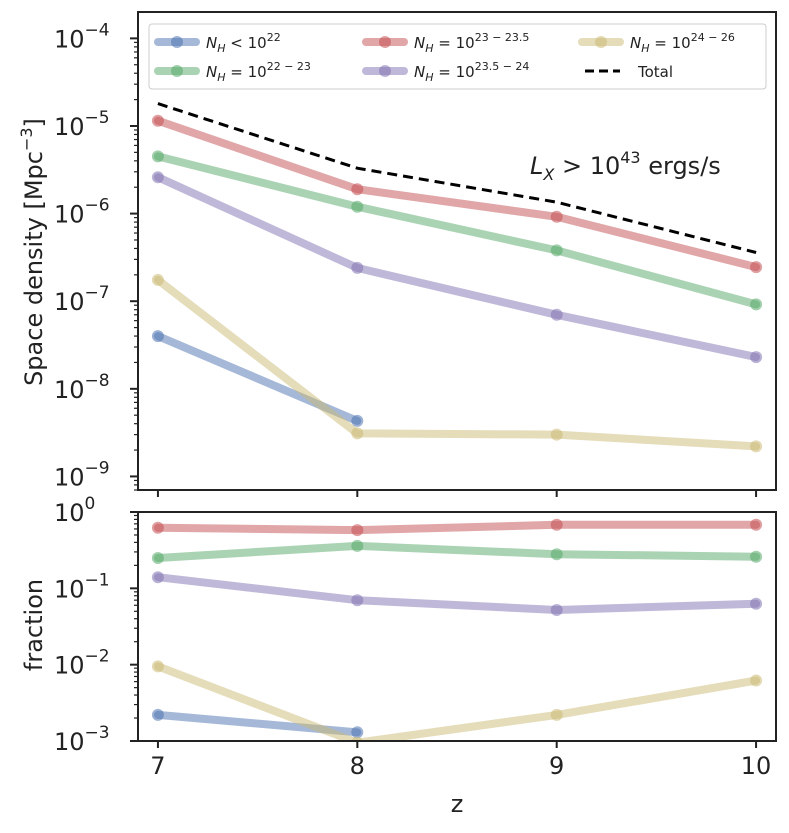  What do you see at coordinates (457, 701) in the screenshot?
I see `bottom-line-s5` at bounding box center [457, 701].